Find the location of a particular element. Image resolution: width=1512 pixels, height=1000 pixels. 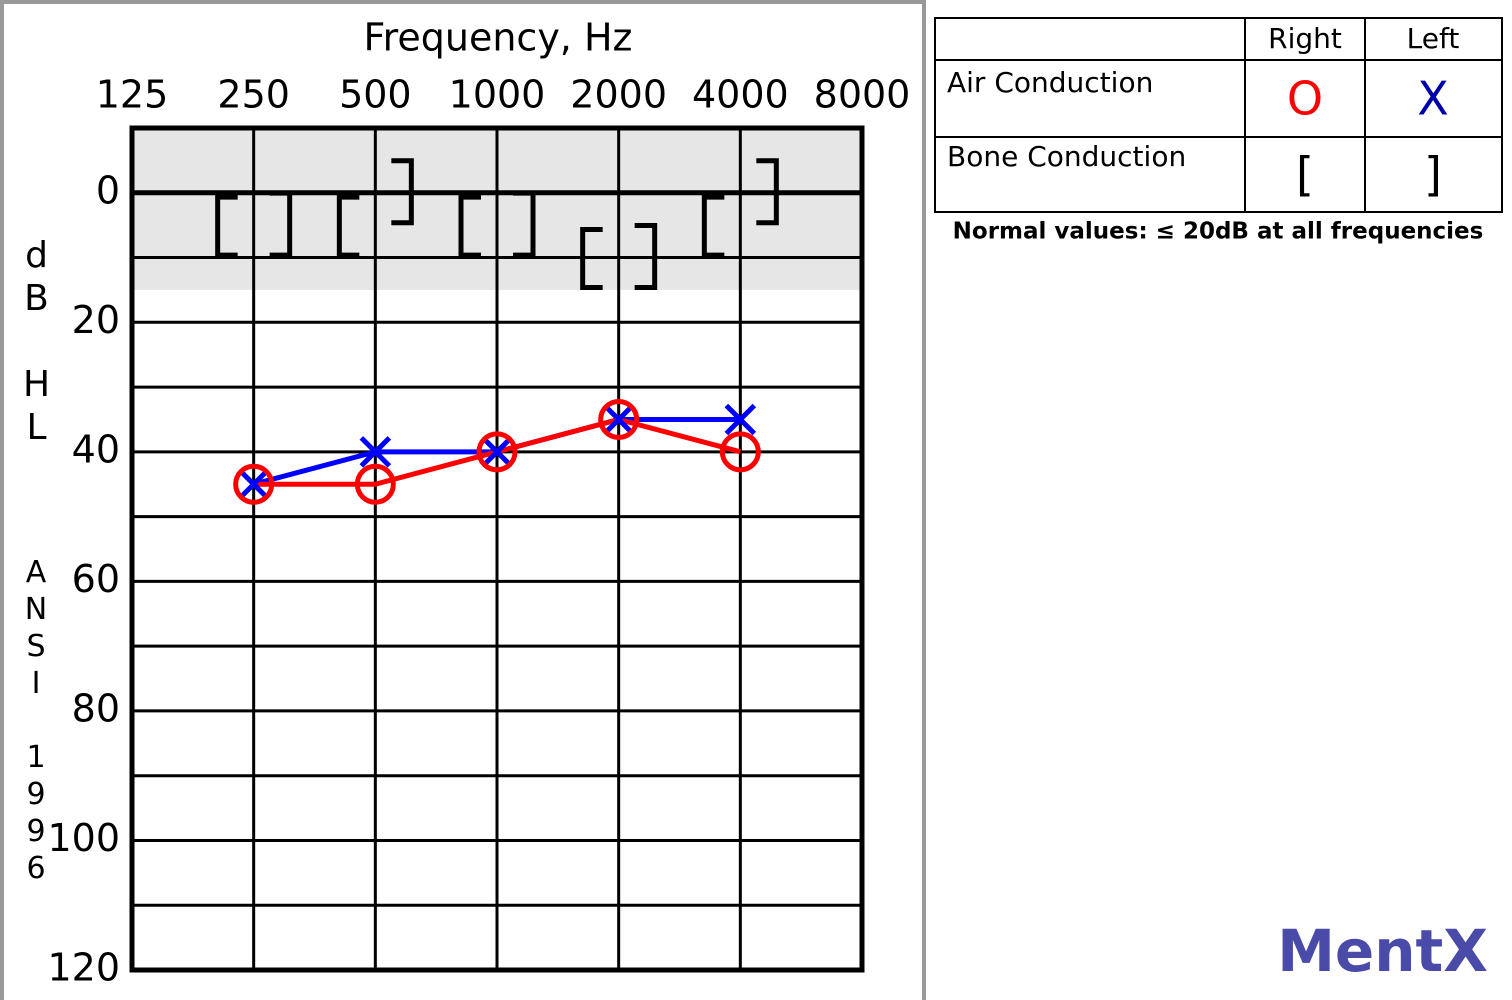

legend-note: Normal values: ≤ 20dB at all frequencies is located at coordinates (1218, 232).